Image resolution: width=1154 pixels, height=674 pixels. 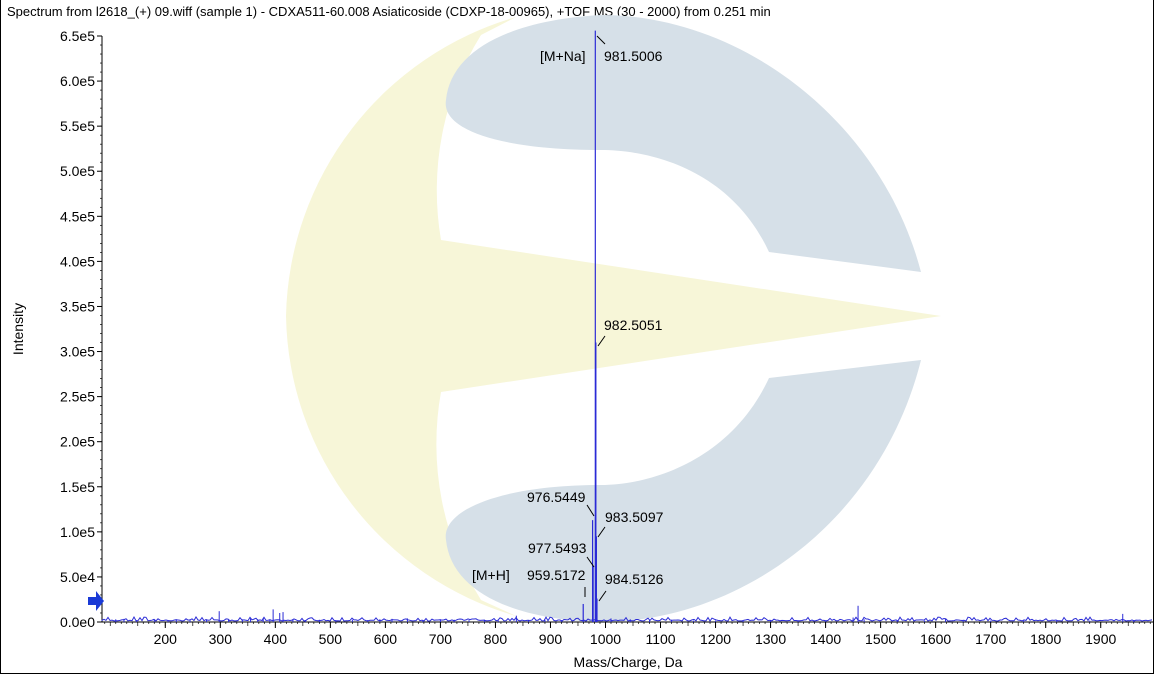 What do you see at coordinates (491, 575) in the screenshot?
I see `annotation-959-label: [M+H]` at bounding box center [491, 575].